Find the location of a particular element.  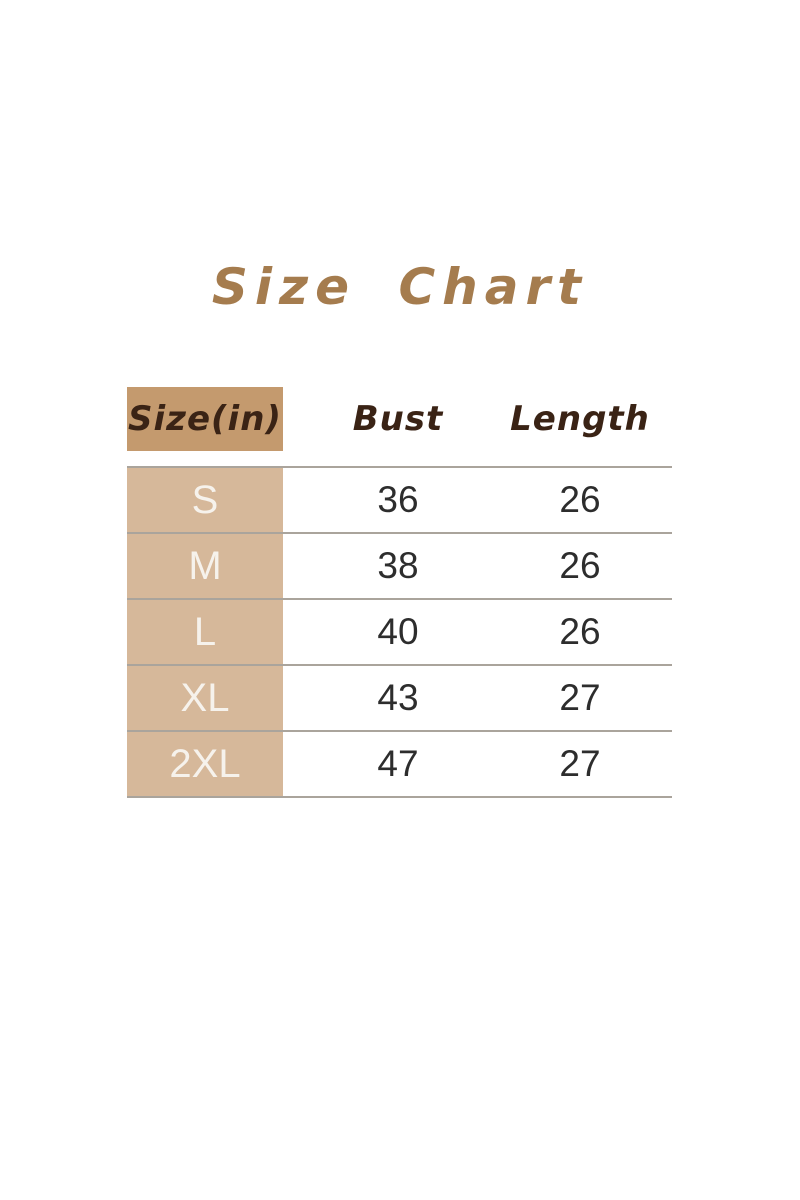

bust-cell: 36 is located at coordinates (398, 499).